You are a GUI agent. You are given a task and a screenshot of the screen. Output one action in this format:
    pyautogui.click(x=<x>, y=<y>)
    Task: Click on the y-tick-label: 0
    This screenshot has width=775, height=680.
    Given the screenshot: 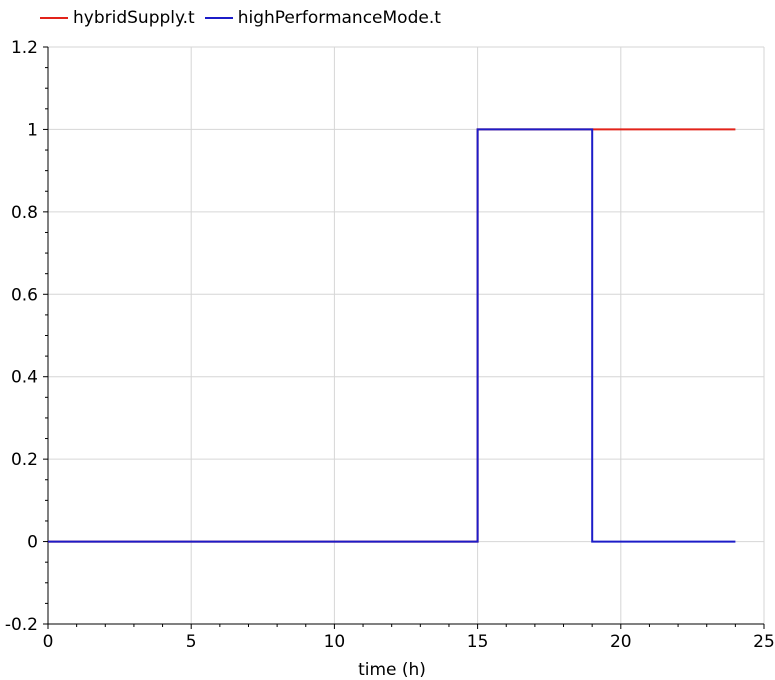 What is the action you would take?
    pyautogui.click(x=32, y=543)
    